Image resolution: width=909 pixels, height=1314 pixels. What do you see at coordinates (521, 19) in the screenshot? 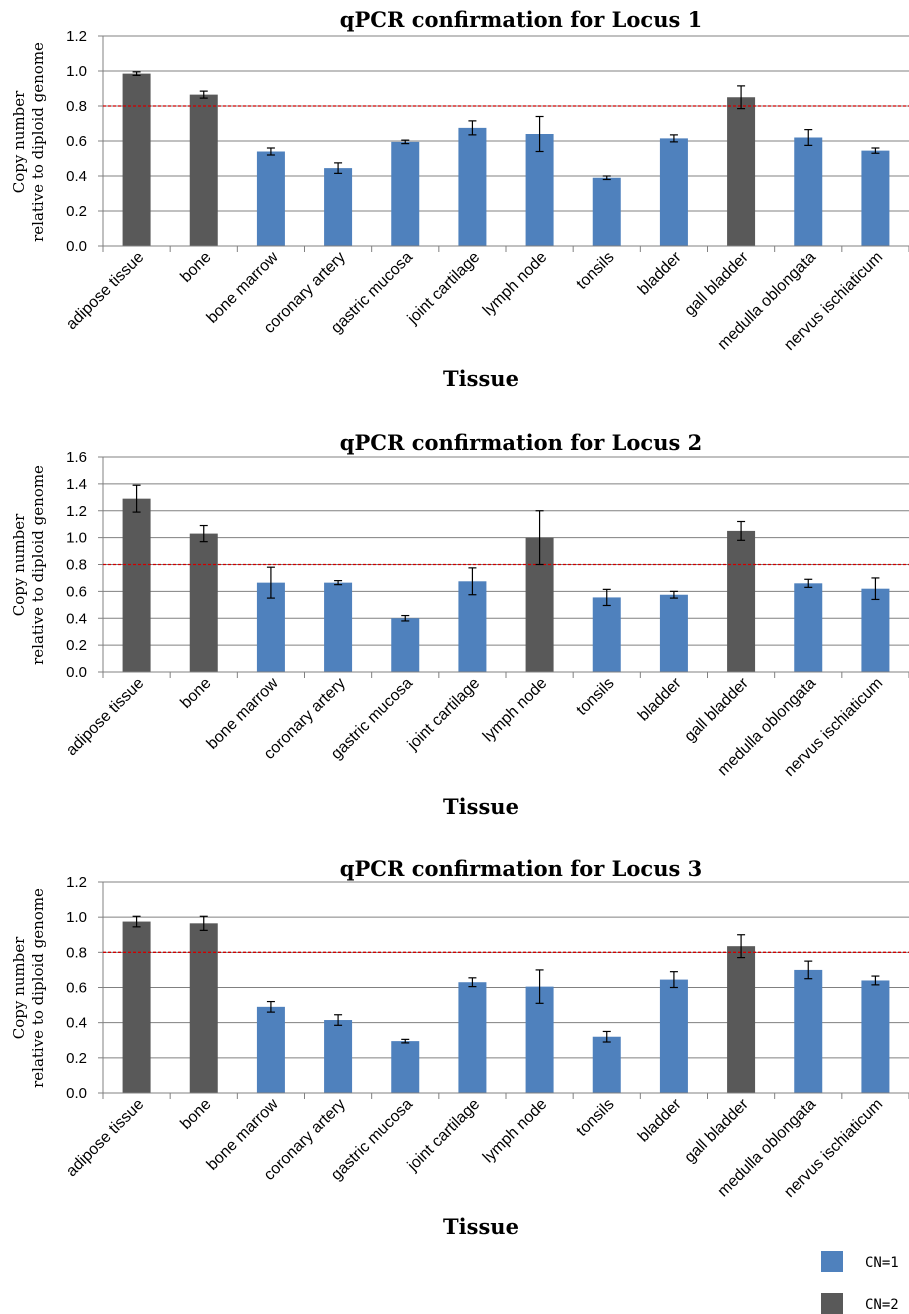
I see `chart-title: qPCR confirmation for Locus 1` at bounding box center [521, 19].